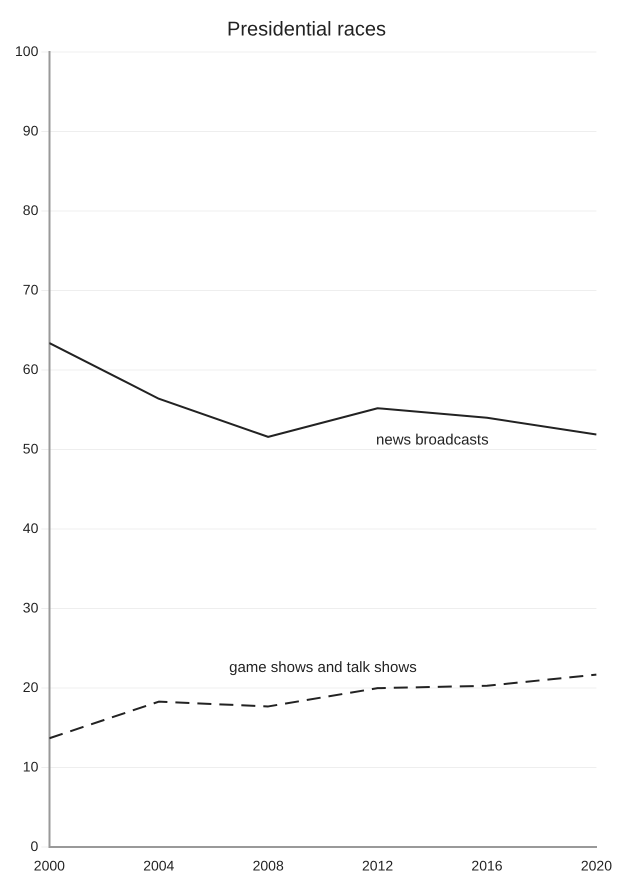 This screenshot has width=623, height=886. What do you see at coordinates (30, 687) in the screenshot?
I see `y-tick-label: 20` at bounding box center [30, 687].